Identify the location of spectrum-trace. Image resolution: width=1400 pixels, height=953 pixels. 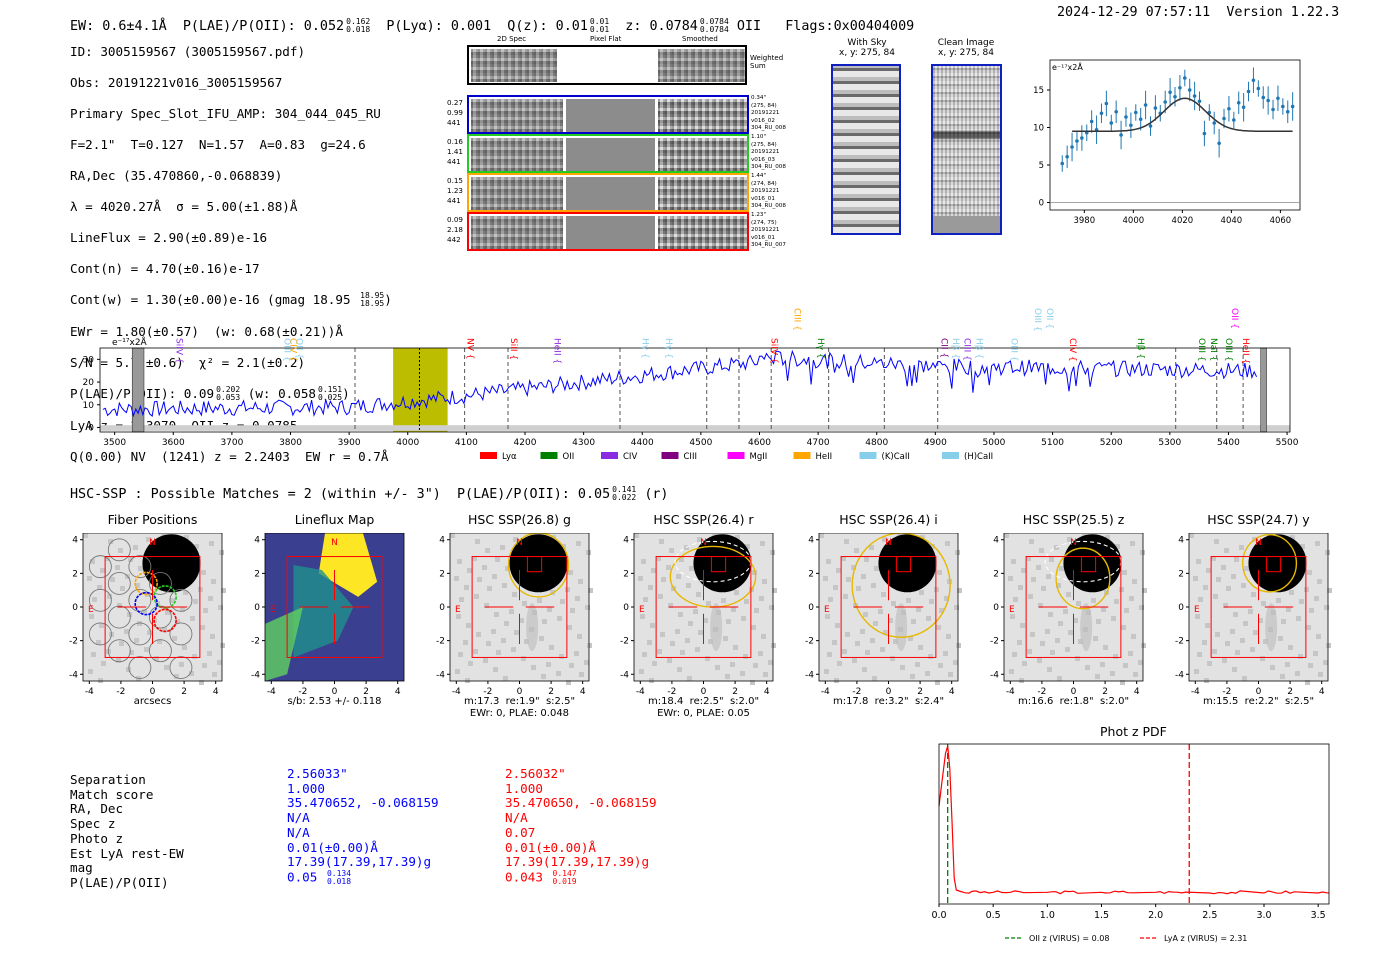
(680, 383).